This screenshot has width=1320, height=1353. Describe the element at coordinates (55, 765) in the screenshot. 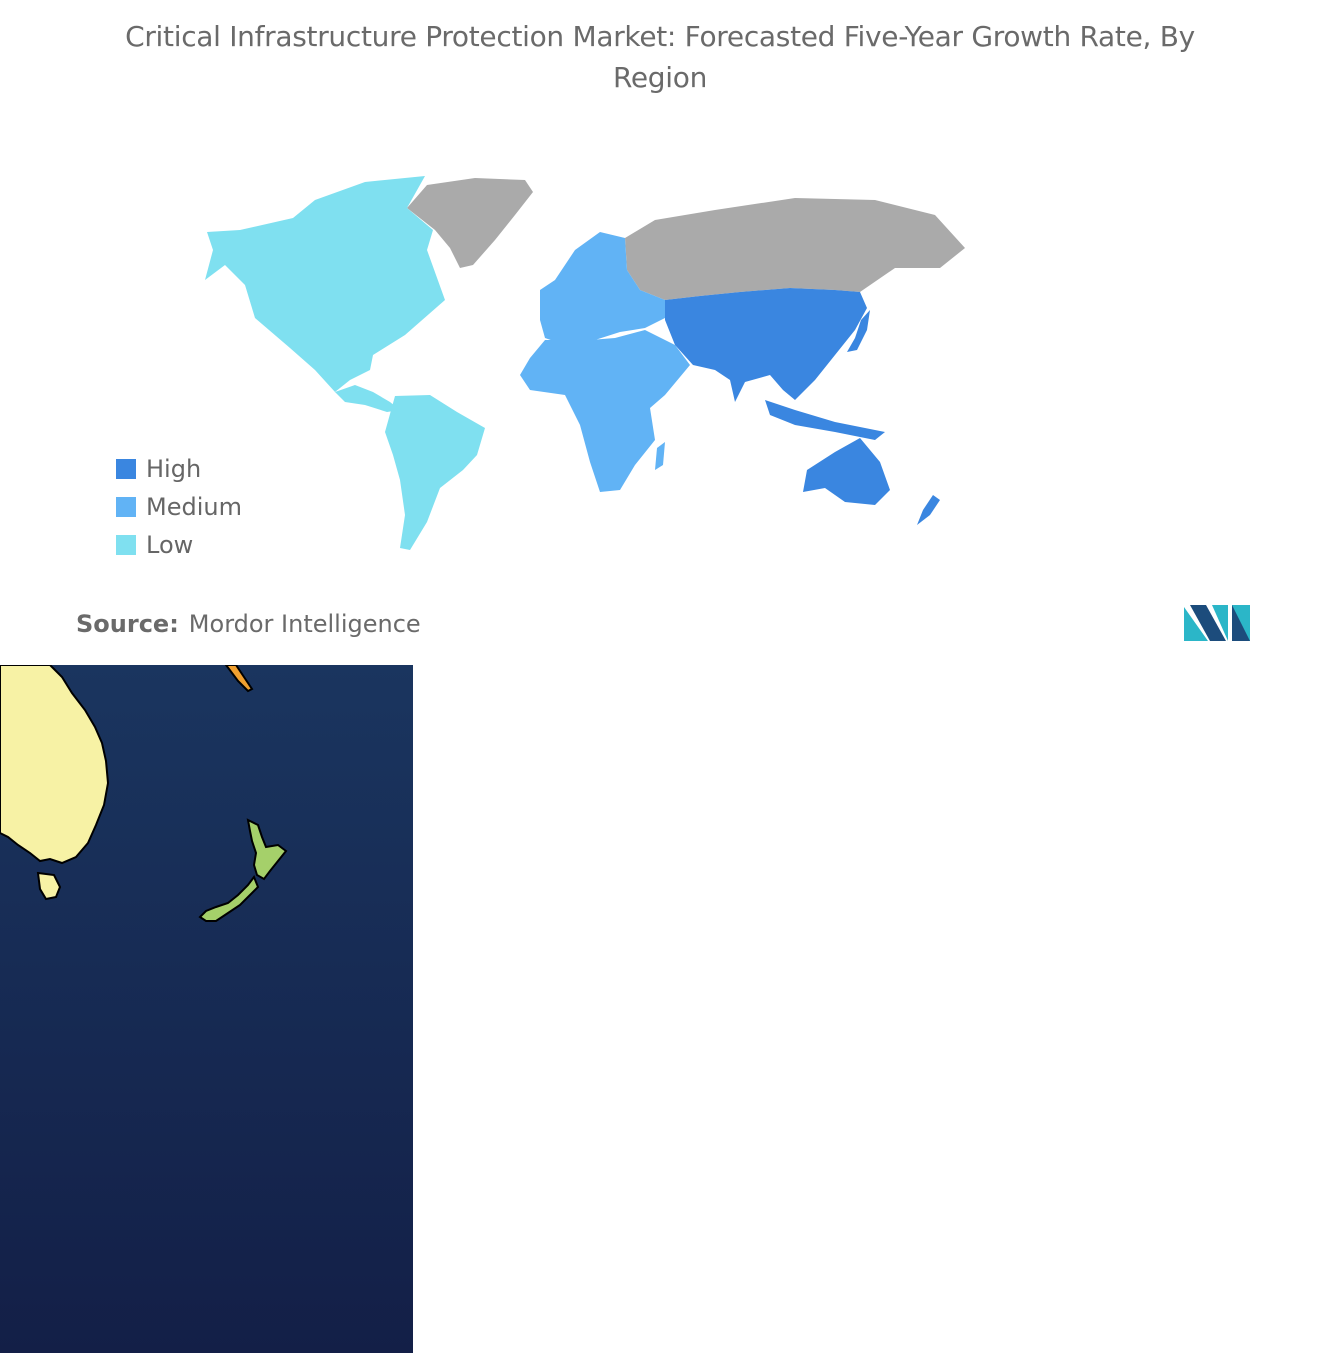

I see `inset-australia` at that location.